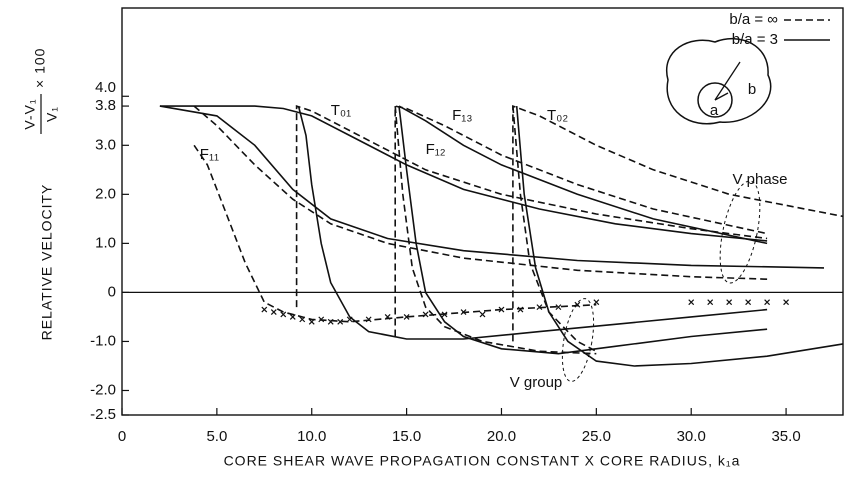 The height and width of the screenshot is (477, 854). Describe the element at coordinates (103, 414) in the screenshot. I see `y-tick-label: -2.5` at that location.